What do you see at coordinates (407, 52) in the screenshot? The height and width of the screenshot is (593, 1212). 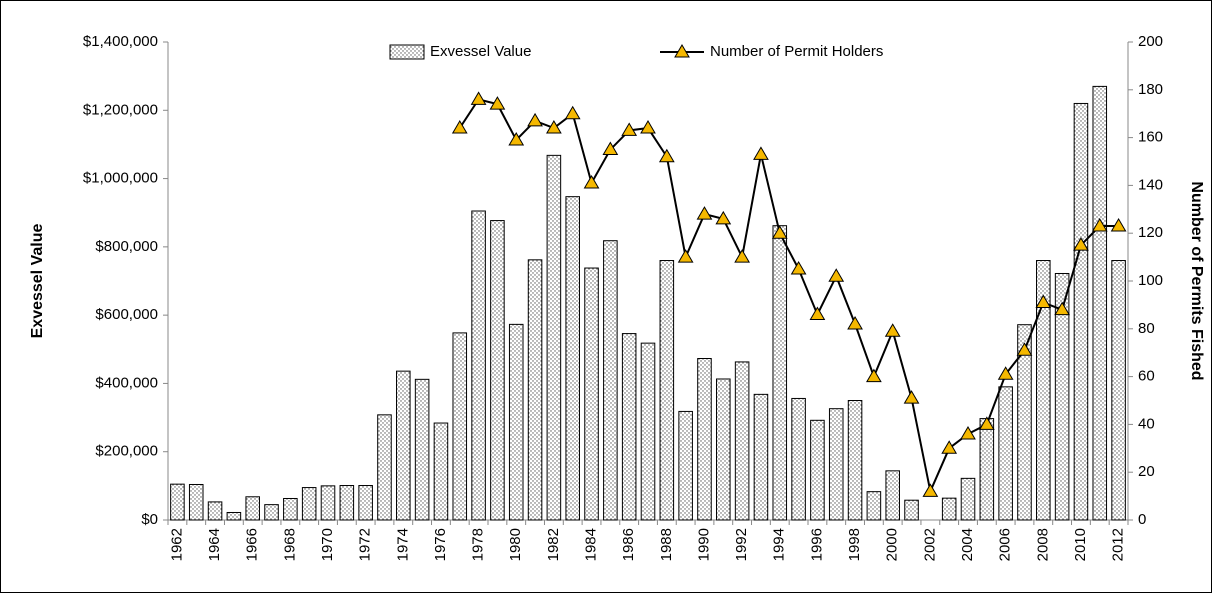 I see `legend-swatch` at bounding box center [407, 52].